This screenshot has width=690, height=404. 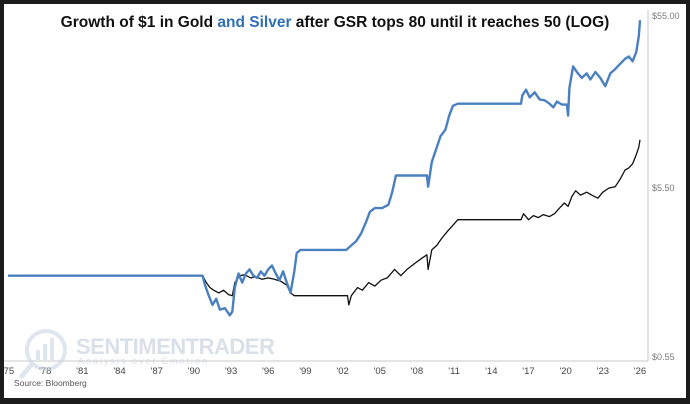 I want to click on x-tick-label: '75, so click(x=9, y=371).